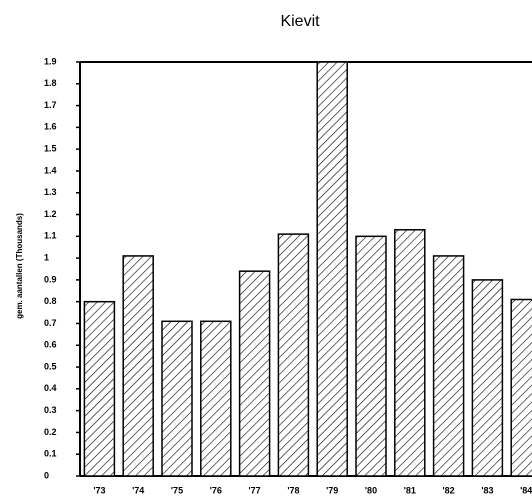 The width and height of the screenshot is (532, 504). Describe the element at coordinates (50, 105) in the screenshot. I see `y-tick-label: 1.7` at that location.